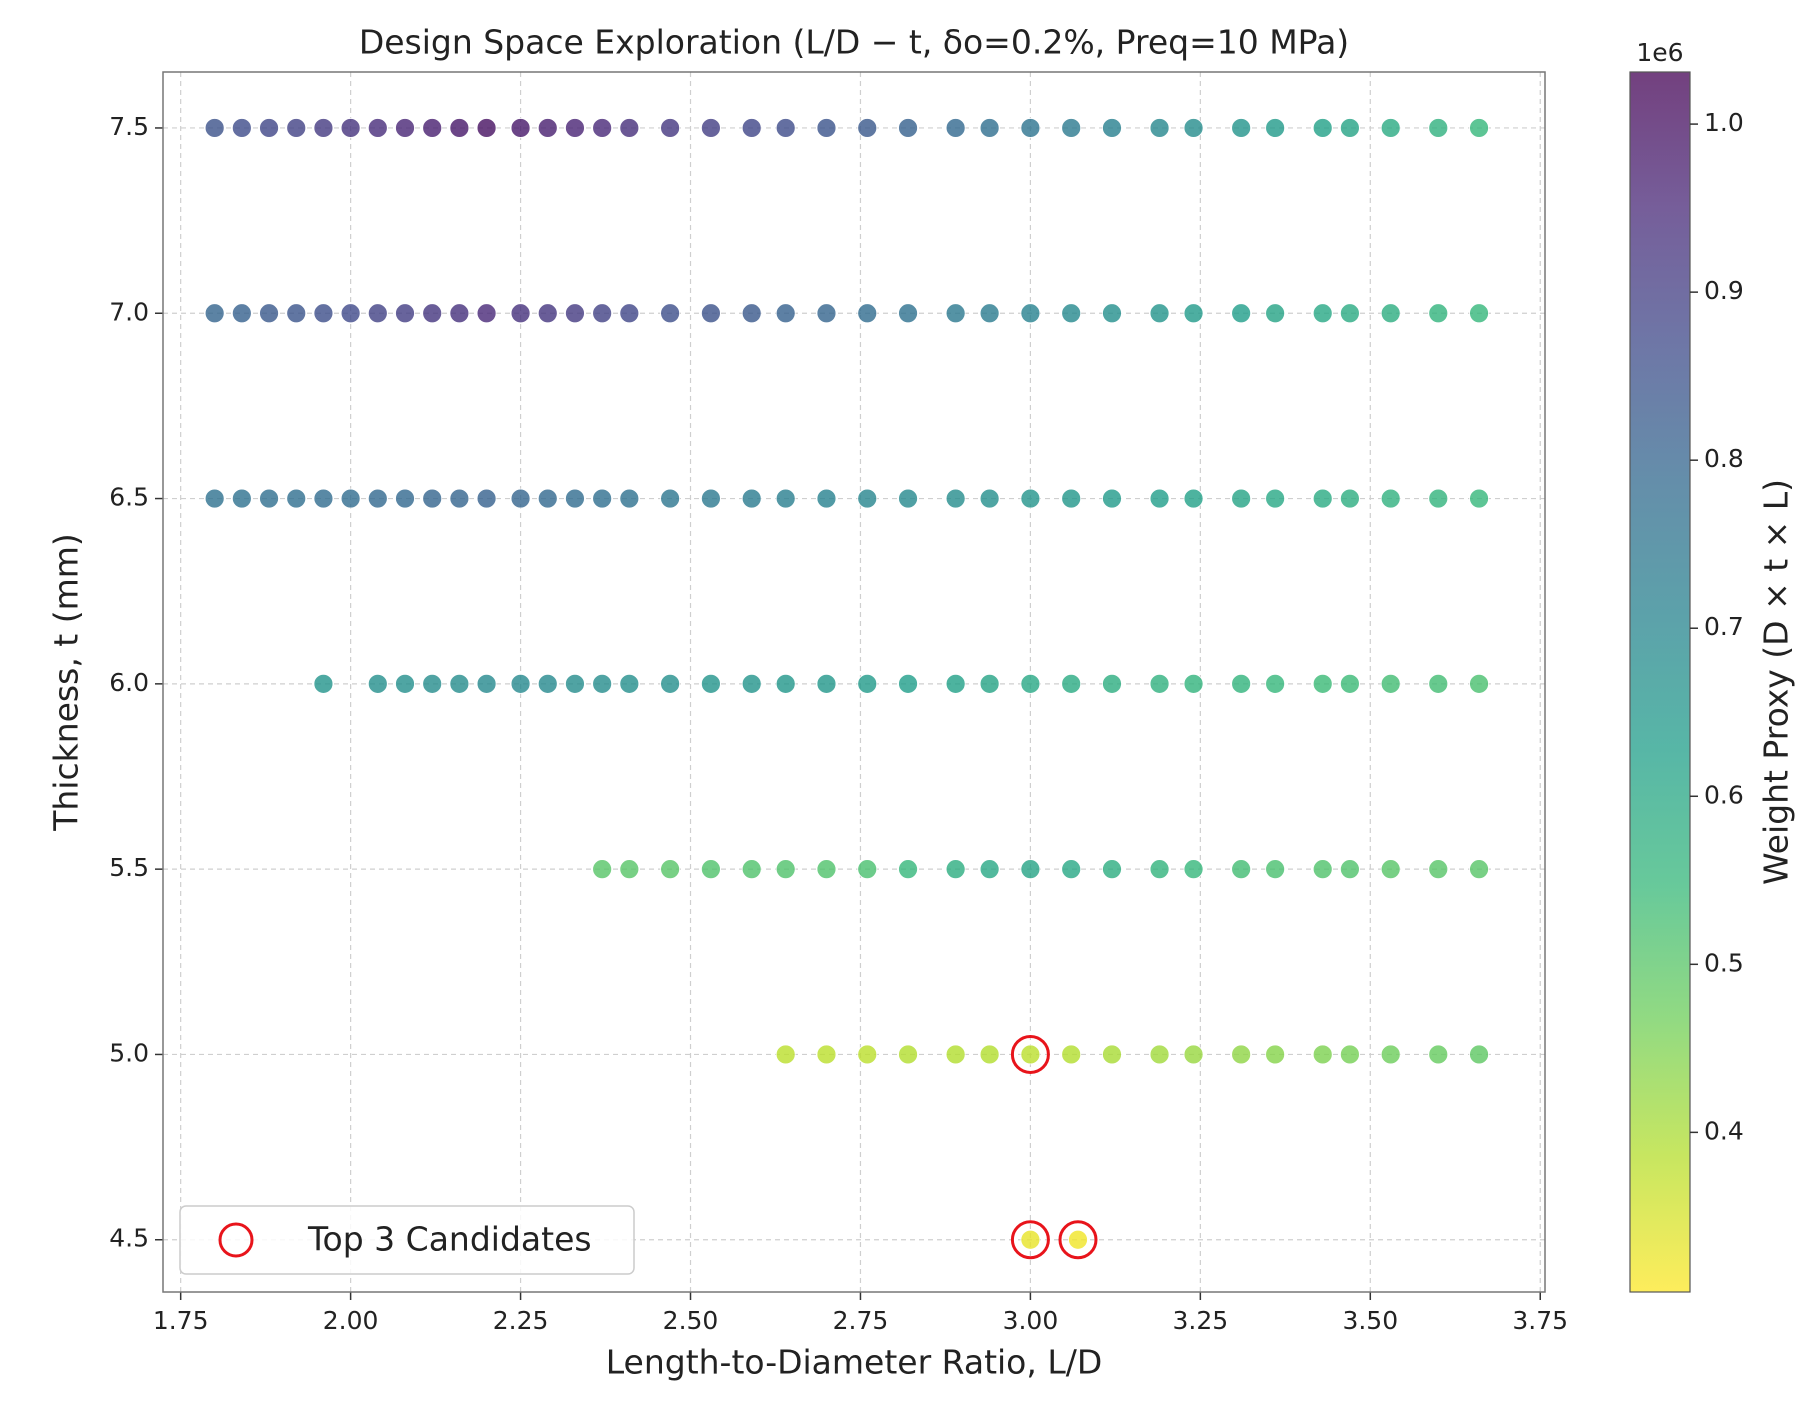  Describe the element at coordinates (129, 497) in the screenshot. I see `y-tick-label: 6.5` at that location.